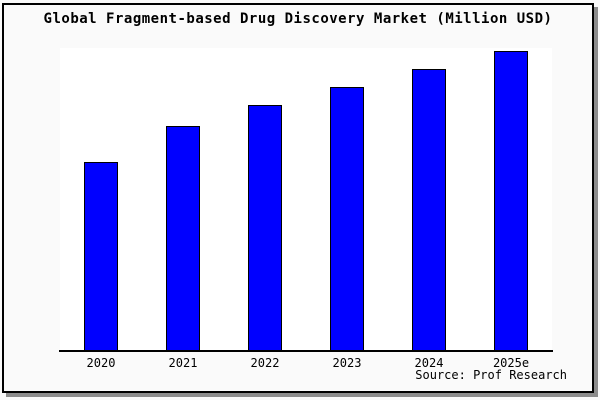 This screenshot has width=600, height=400. Describe the element at coordinates (429, 209) in the screenshot. I see `bar-2024` at that location.